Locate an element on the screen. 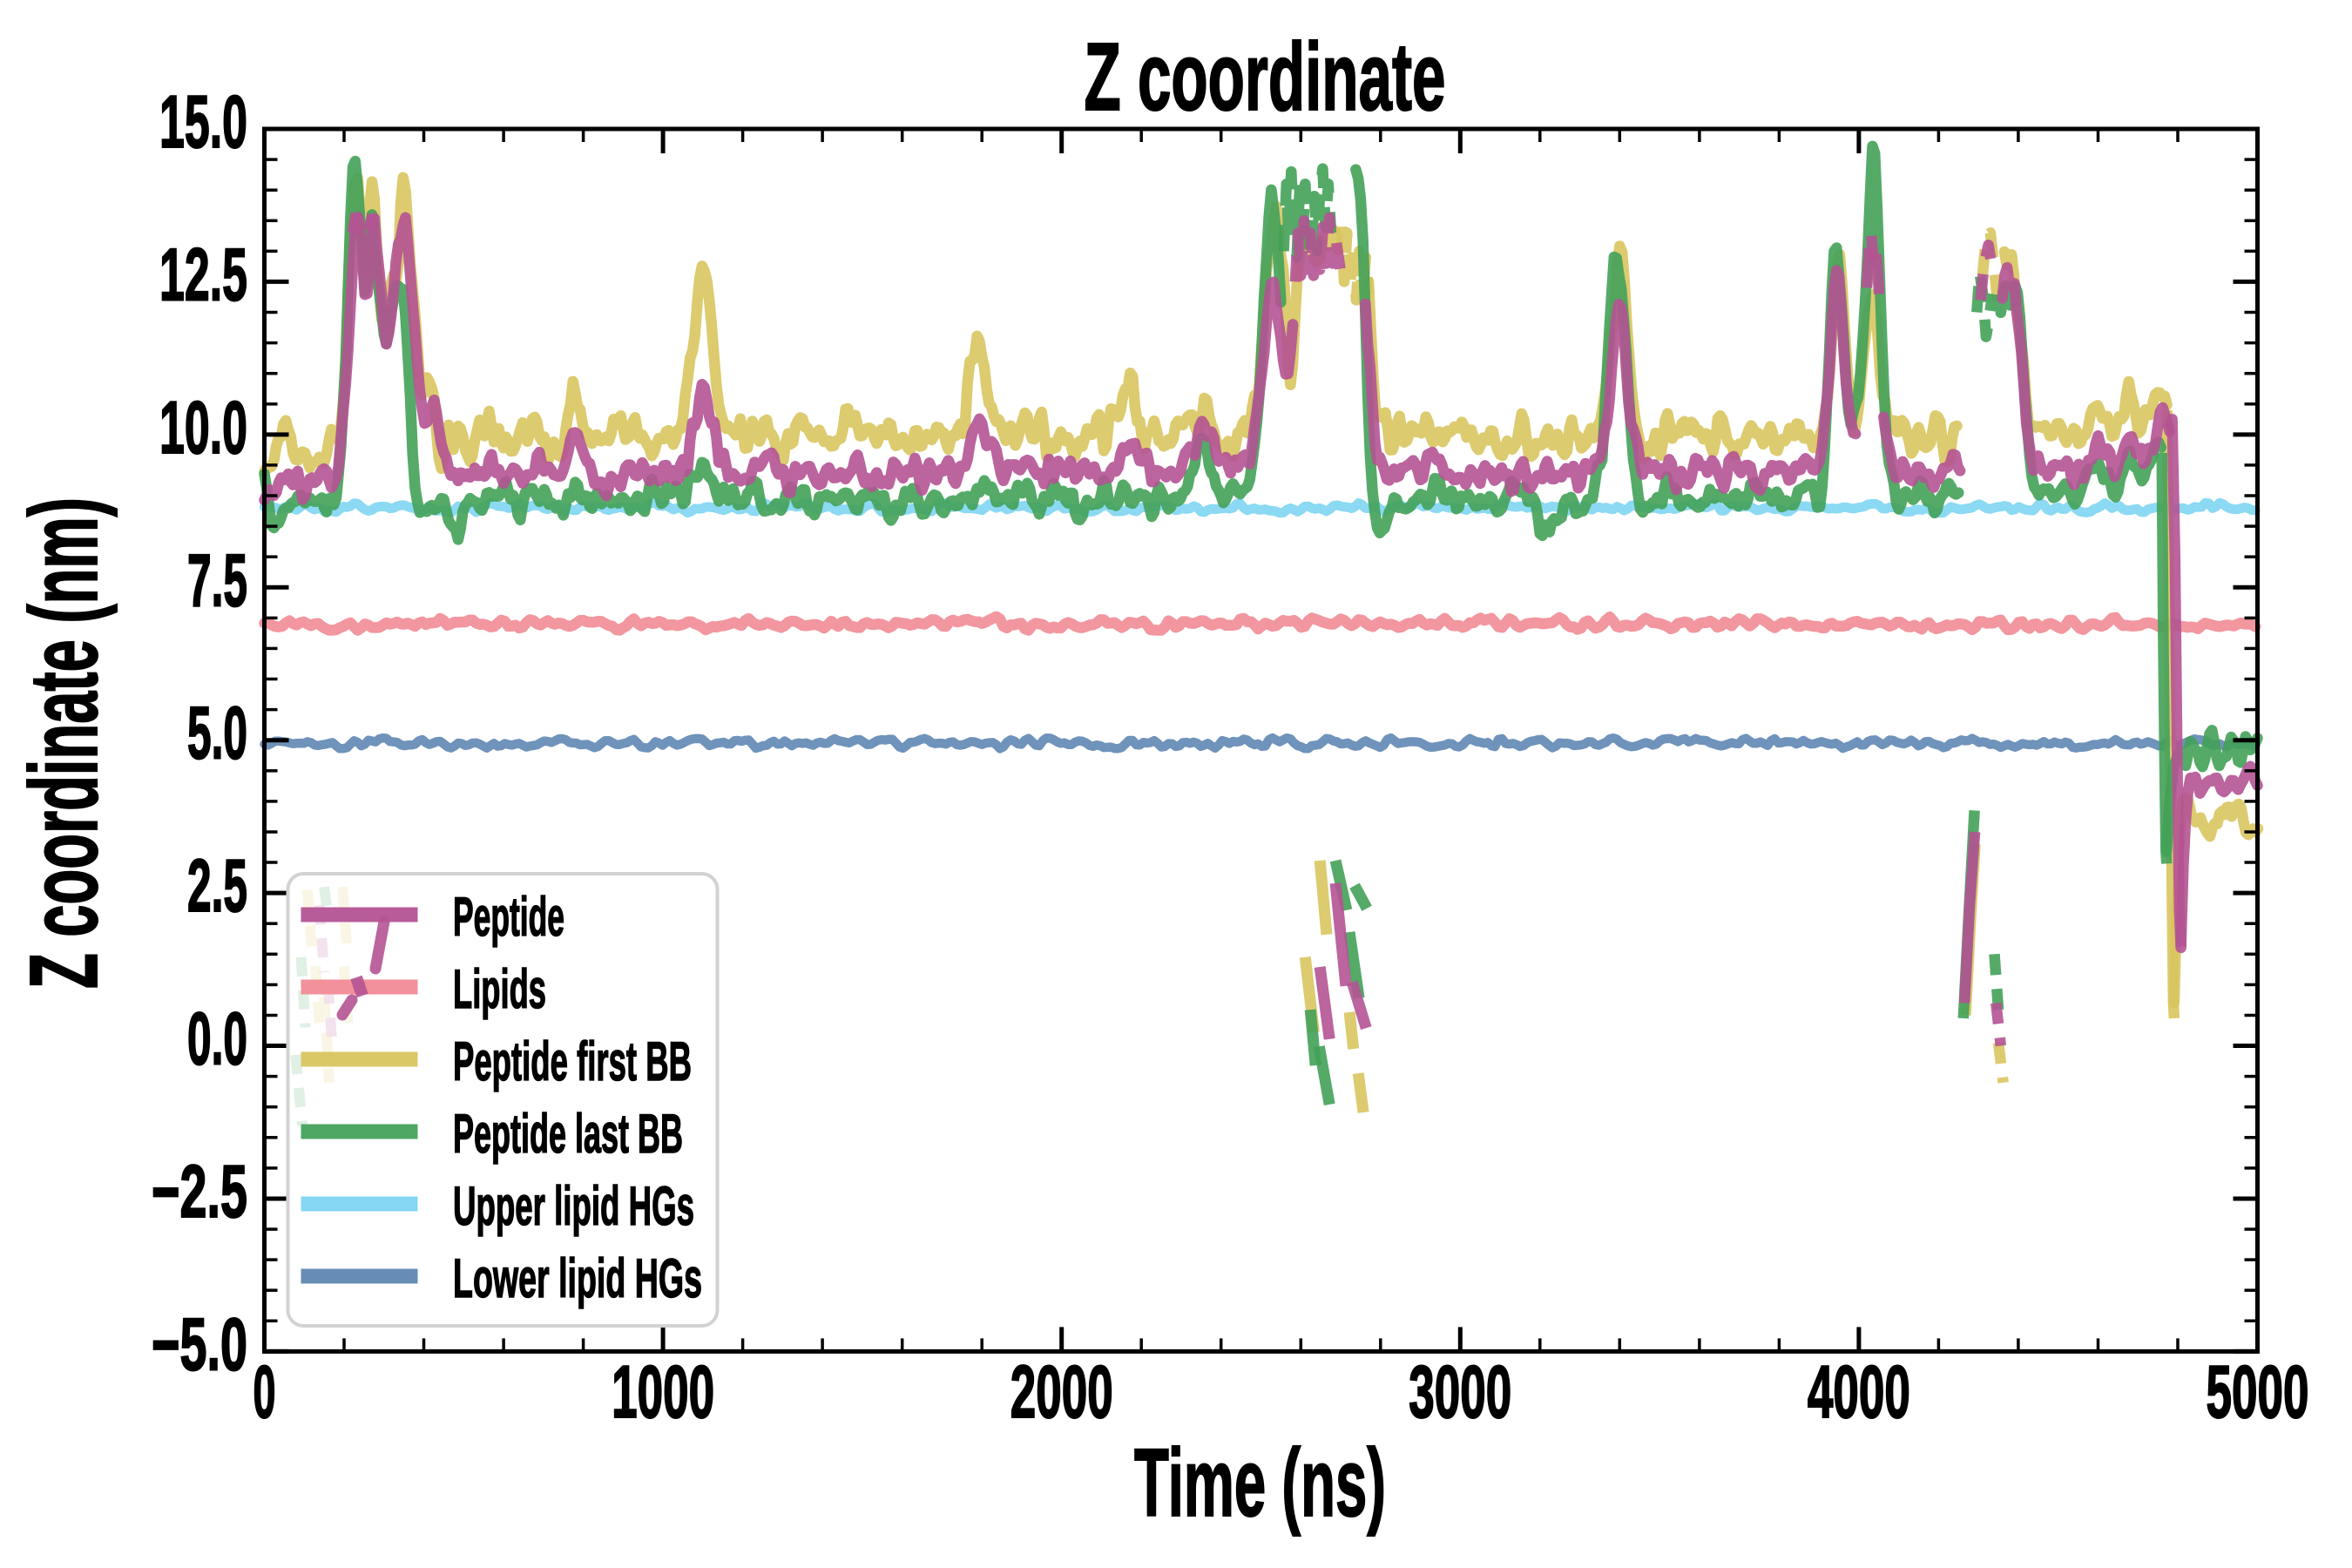 The height and width of the screenshot is (1568, 2352). svg-text: −5.0 is located at coordinates (199, 1344).